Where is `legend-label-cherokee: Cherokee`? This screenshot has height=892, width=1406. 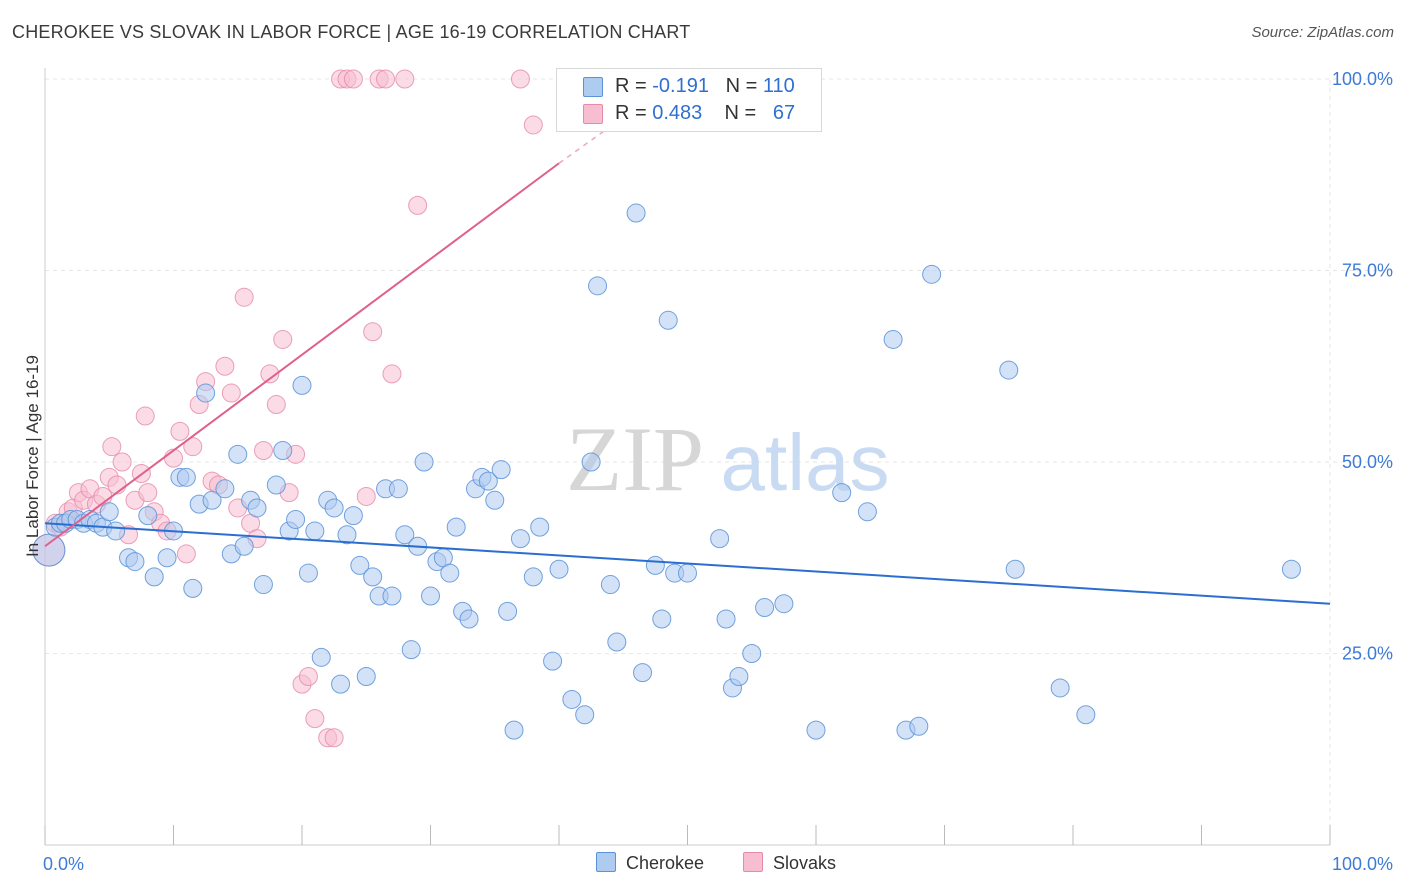 legend-label-cherokee: Cherokee is located at coordinates (665, 863).